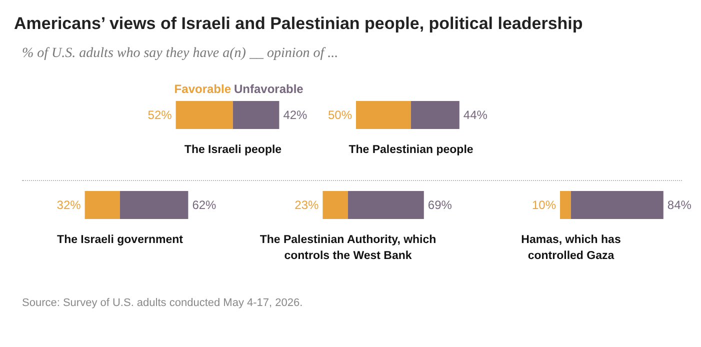 Image resolution: width=701 pixels, height=347 pixels. Describe the element at coordinates (348, 248) in the screenshot. I see `x-axis-title: The Palestinian Authority, which controls the West Bank` at that location.